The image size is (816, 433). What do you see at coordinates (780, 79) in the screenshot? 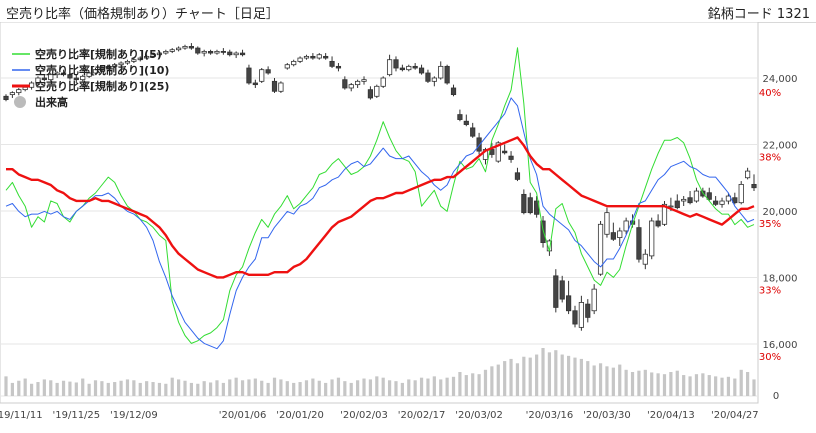
I see `price-tick-label: 24,000` at bounding box center [780, 79].